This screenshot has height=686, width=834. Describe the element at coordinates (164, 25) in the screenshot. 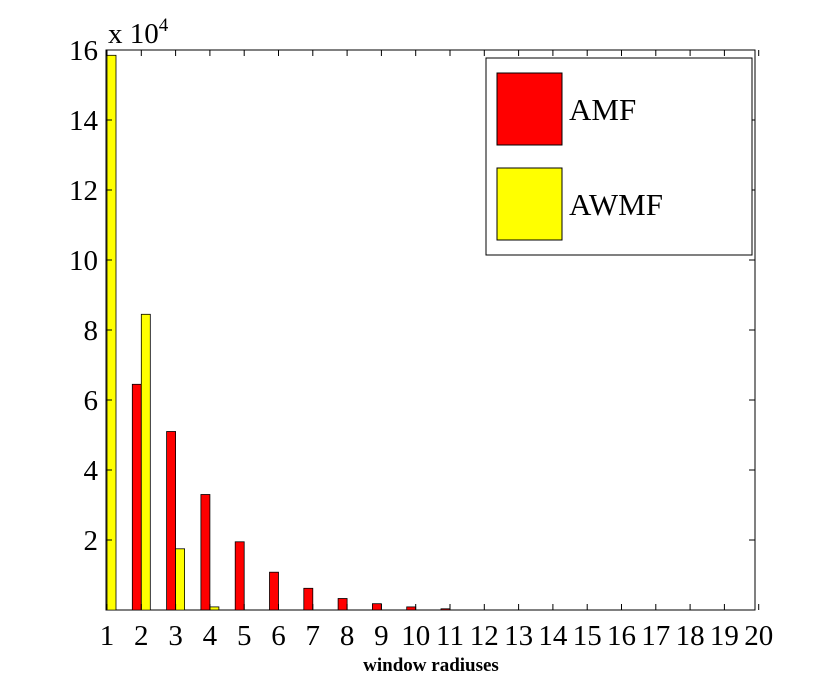

I see `y-multiplier-exponent: 4` at that location.